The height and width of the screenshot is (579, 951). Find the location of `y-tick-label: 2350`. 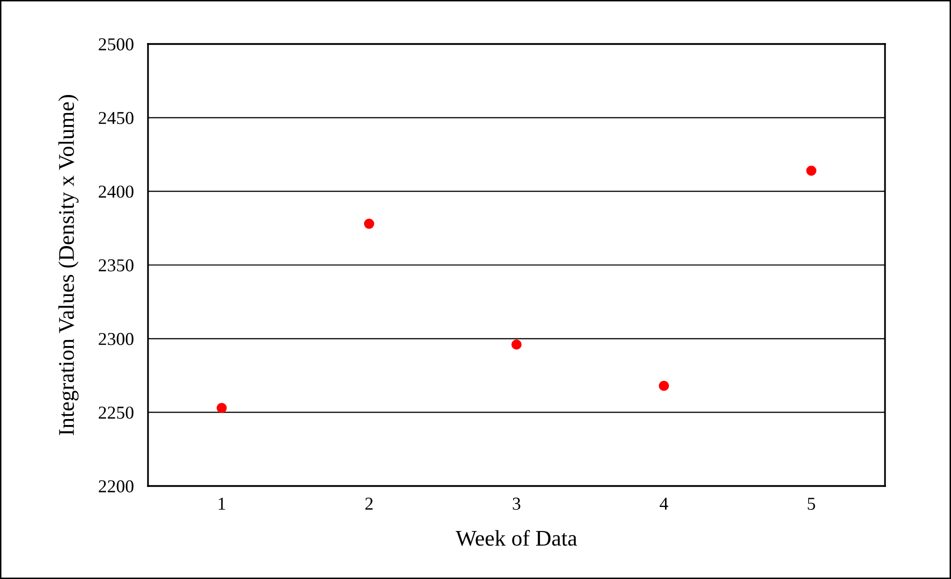

y-tick-label: 2350 is located at coordinates (116, 265).